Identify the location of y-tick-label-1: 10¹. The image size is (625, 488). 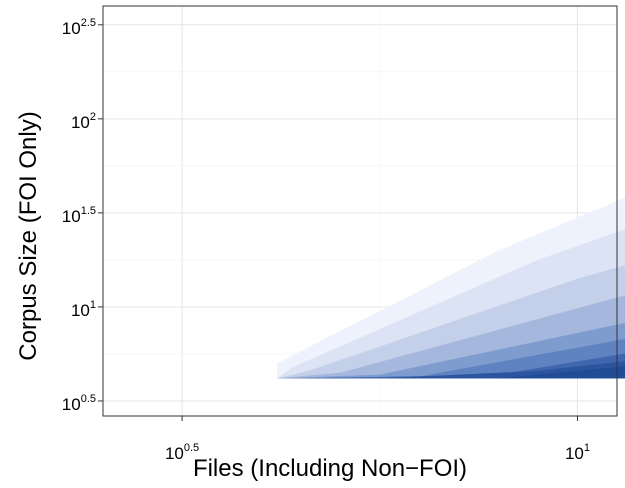
(83, 309).